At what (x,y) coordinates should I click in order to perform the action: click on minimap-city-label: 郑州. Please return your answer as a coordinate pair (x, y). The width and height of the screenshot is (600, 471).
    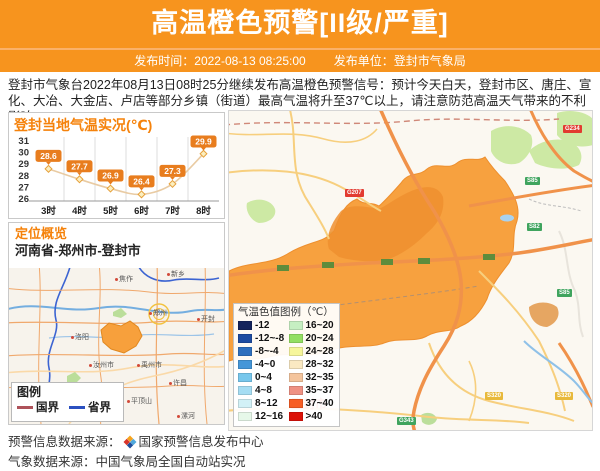
    Looking at the image, I should click on (158, 313).